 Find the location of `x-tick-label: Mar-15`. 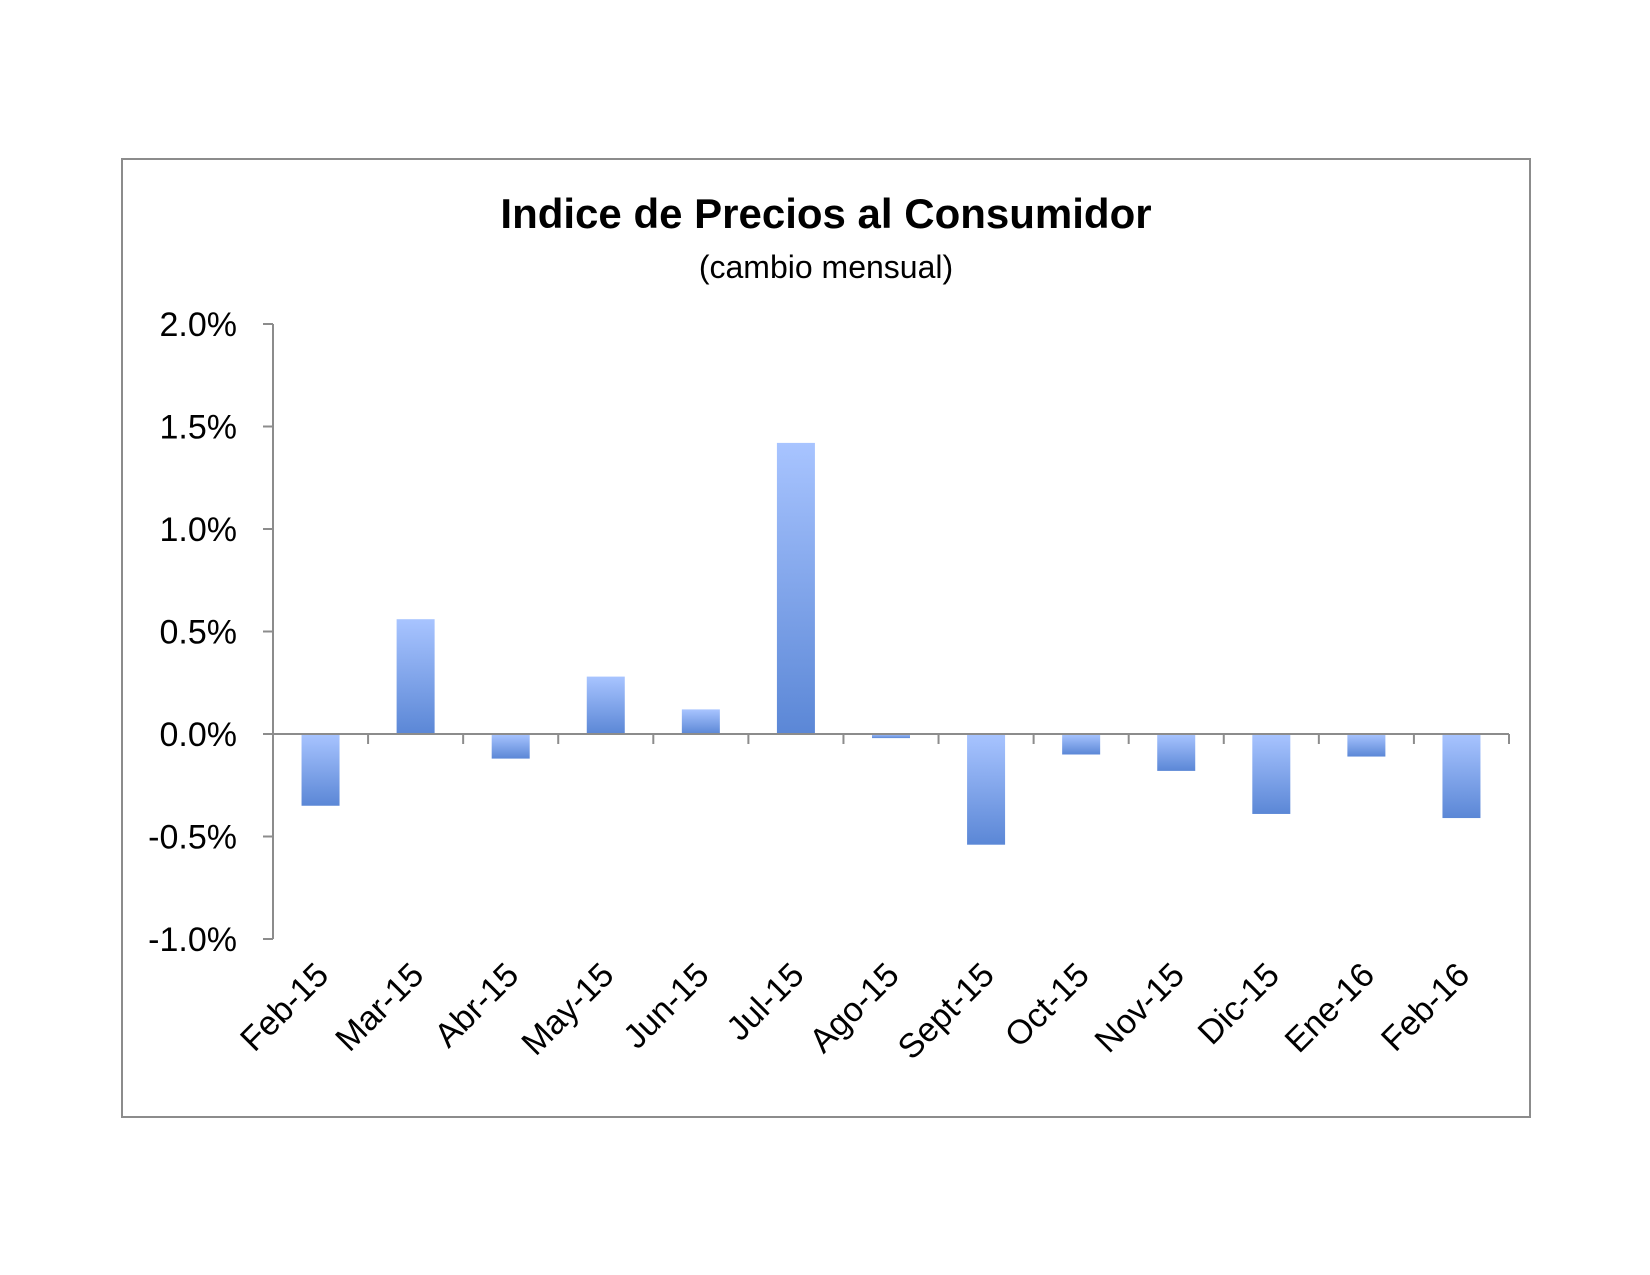

x-tick-label: Mar-15 is located at coordinates (379, 1007).